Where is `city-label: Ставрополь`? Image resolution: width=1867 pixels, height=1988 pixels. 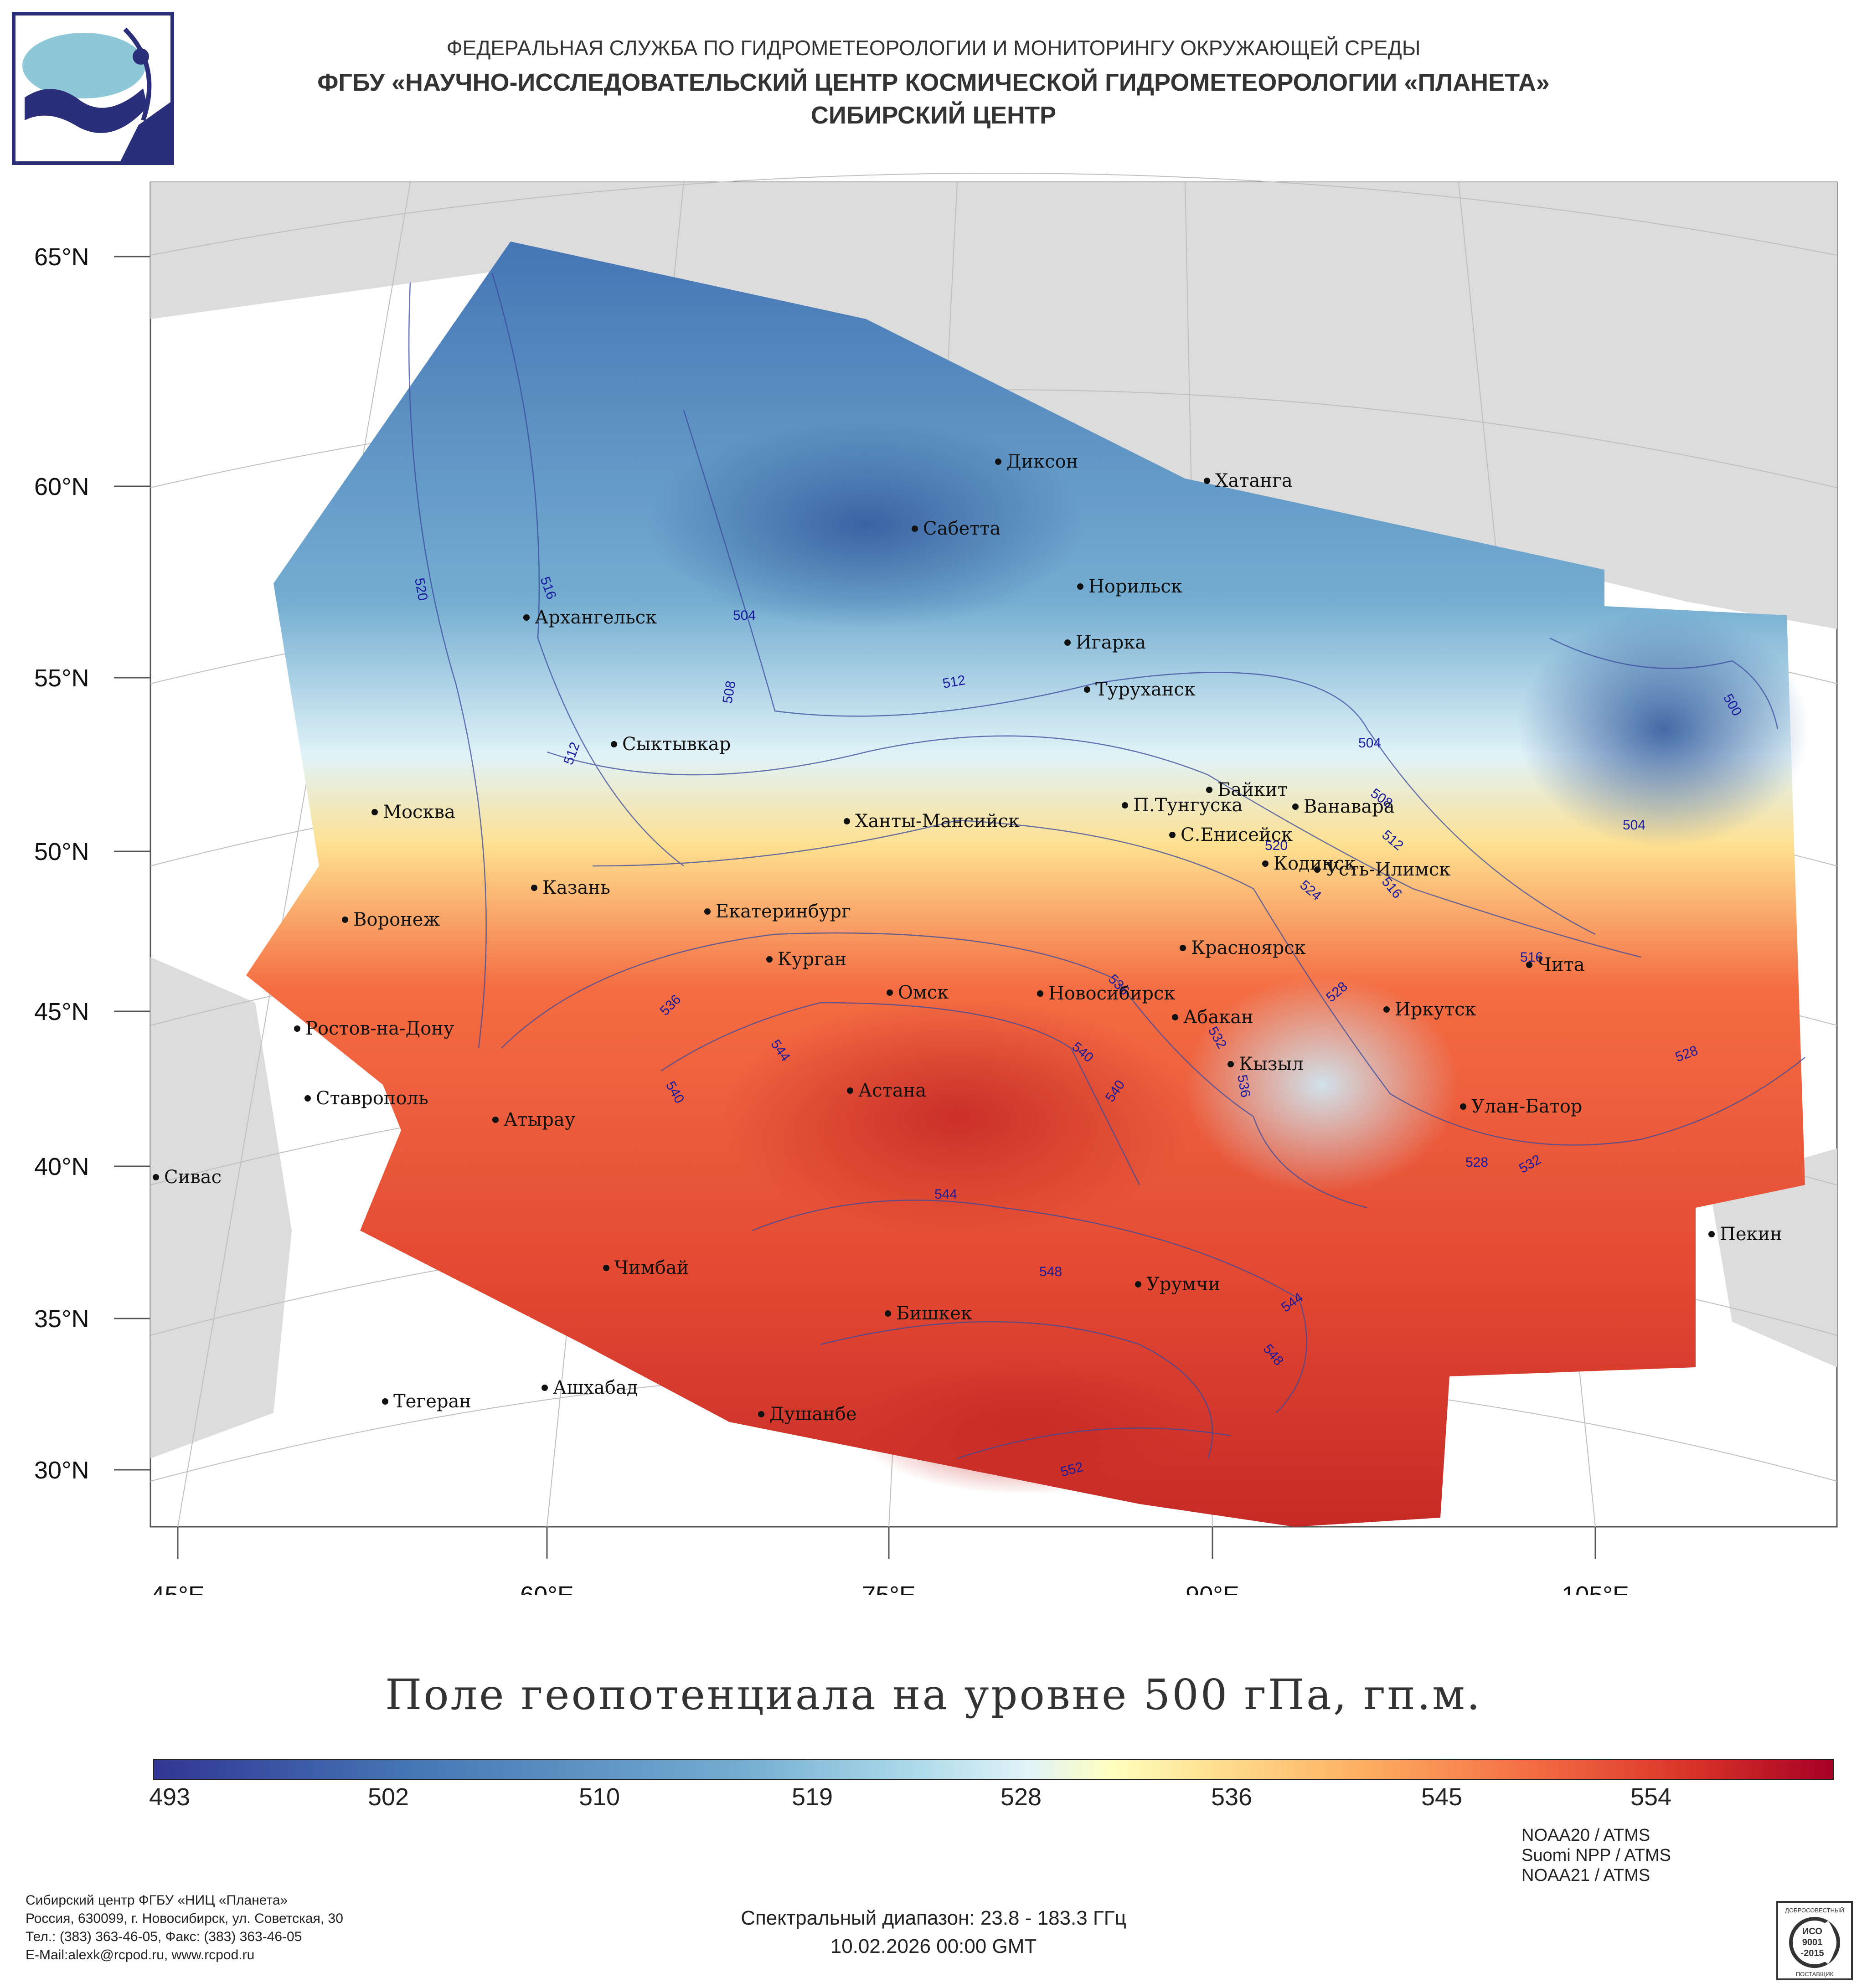
city-label: Ставрополь is located at coordinates (372, 1099).